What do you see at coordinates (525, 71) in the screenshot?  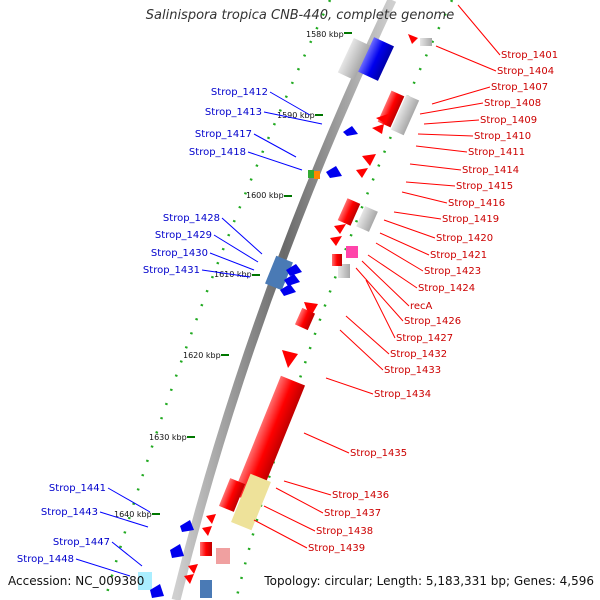 I see `gene-label-right: Strop_1404` at bounding box center [525, 71].